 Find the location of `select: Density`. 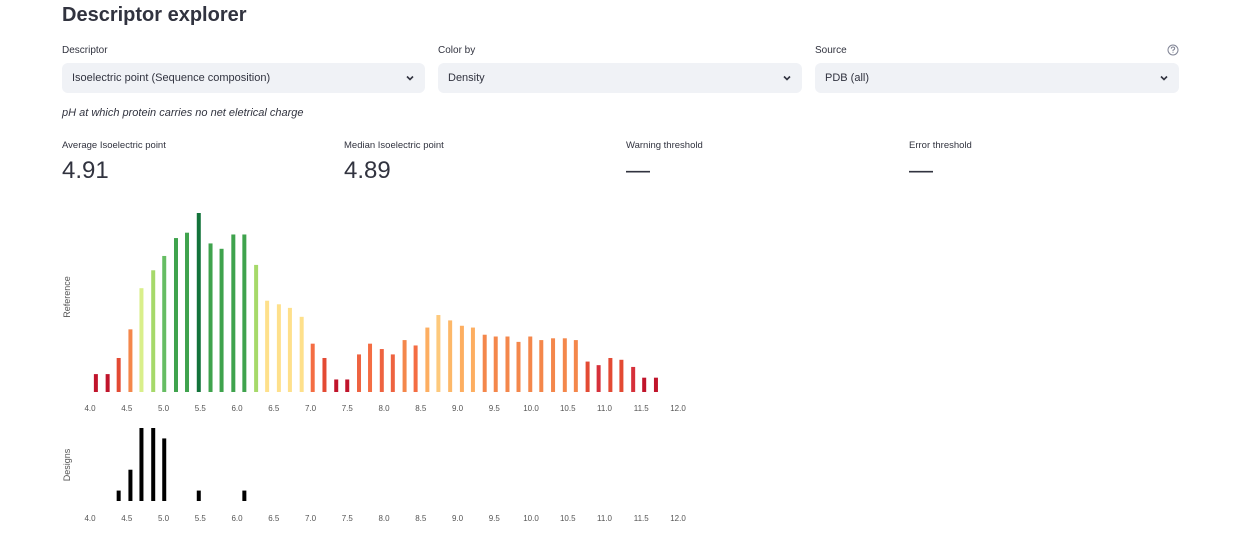

select: Density is located at coordinates (620, 78).